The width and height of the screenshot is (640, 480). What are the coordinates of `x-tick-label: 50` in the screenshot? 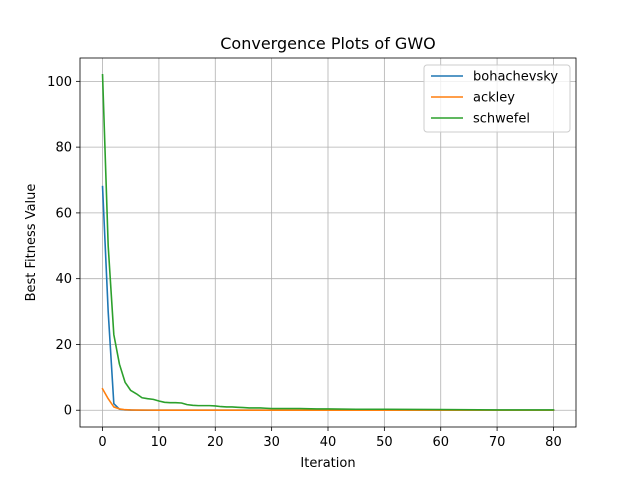 It's located at (384, 442).